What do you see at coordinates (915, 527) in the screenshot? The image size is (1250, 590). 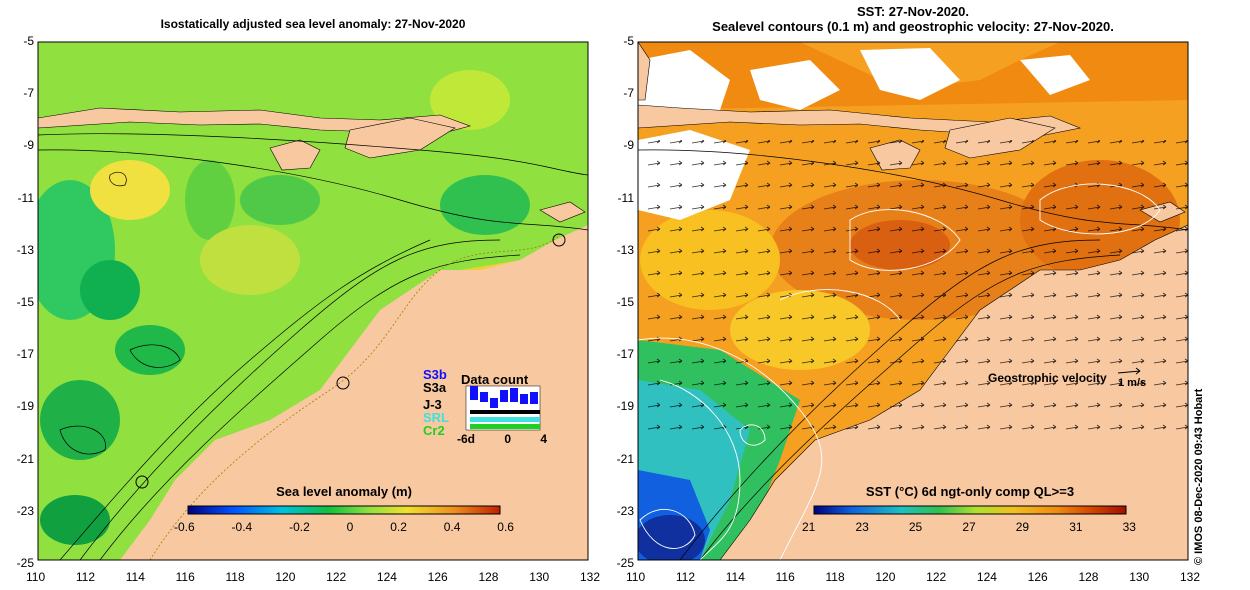 I see `sst-tick: 25` at bounding box center [915, 527].